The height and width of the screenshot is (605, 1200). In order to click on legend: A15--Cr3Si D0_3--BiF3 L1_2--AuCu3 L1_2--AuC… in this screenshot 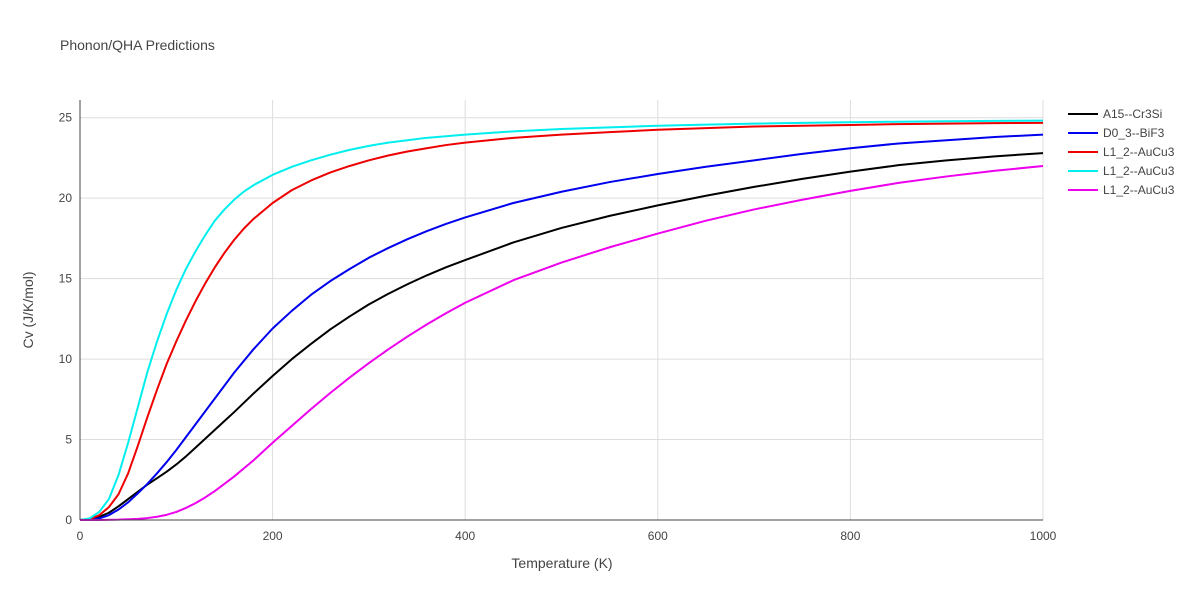, I will do `click(1121, 152)`.